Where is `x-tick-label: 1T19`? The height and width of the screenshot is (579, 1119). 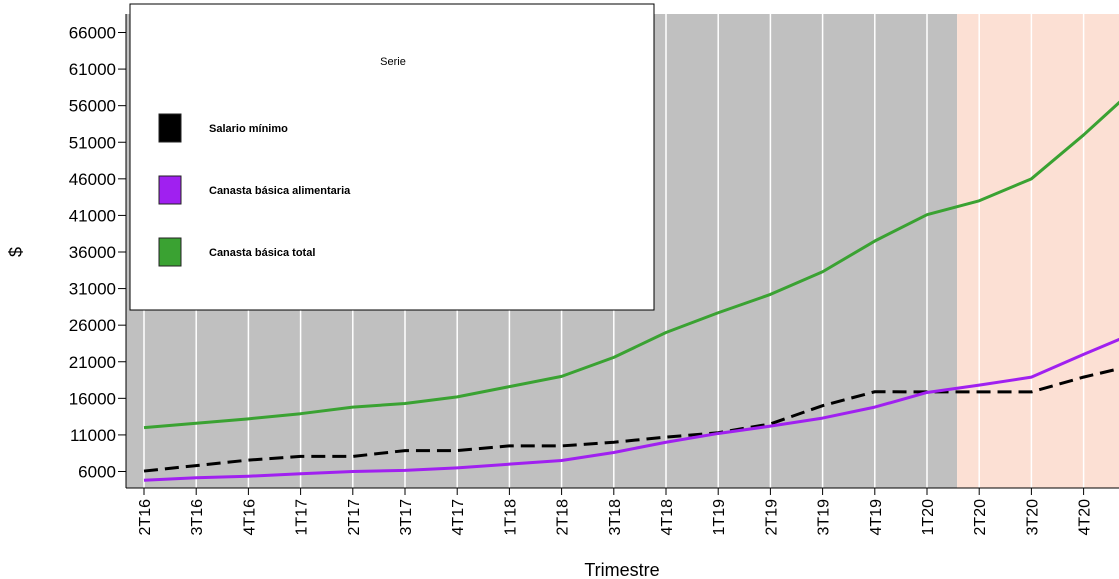
x-tick-label: 1T19 is located at coordinates (719, 517).